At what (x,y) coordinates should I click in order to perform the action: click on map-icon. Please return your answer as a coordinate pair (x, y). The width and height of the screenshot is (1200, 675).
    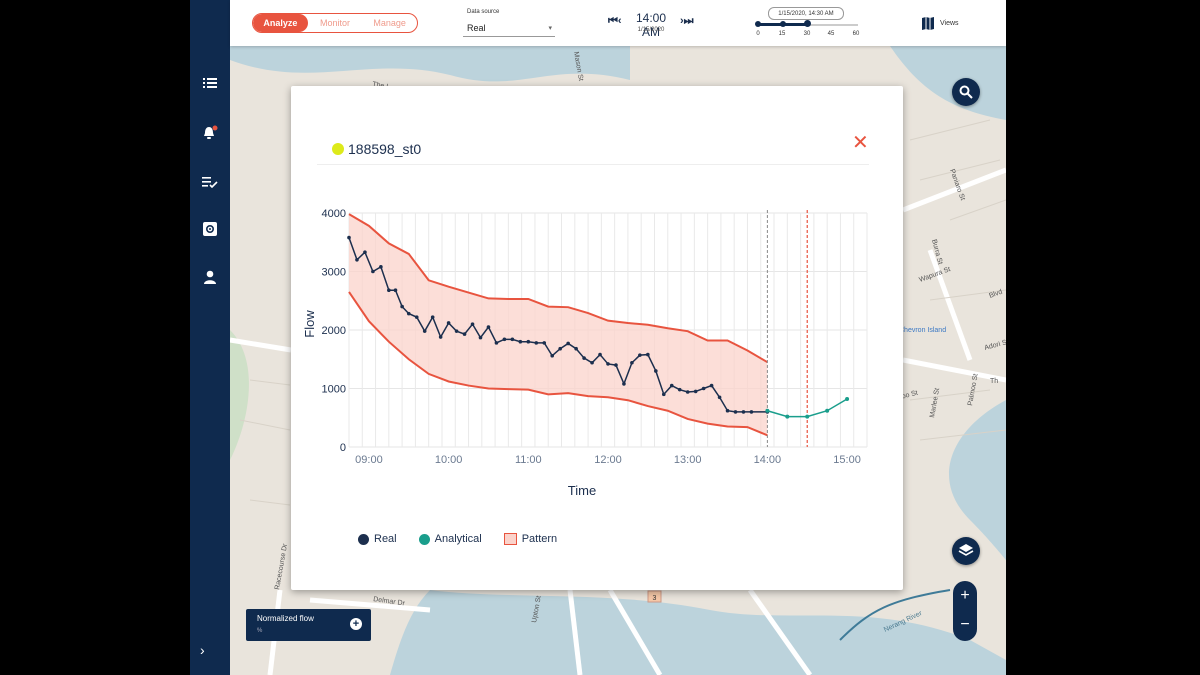
    Looking at the image, I should click on (928, 23).